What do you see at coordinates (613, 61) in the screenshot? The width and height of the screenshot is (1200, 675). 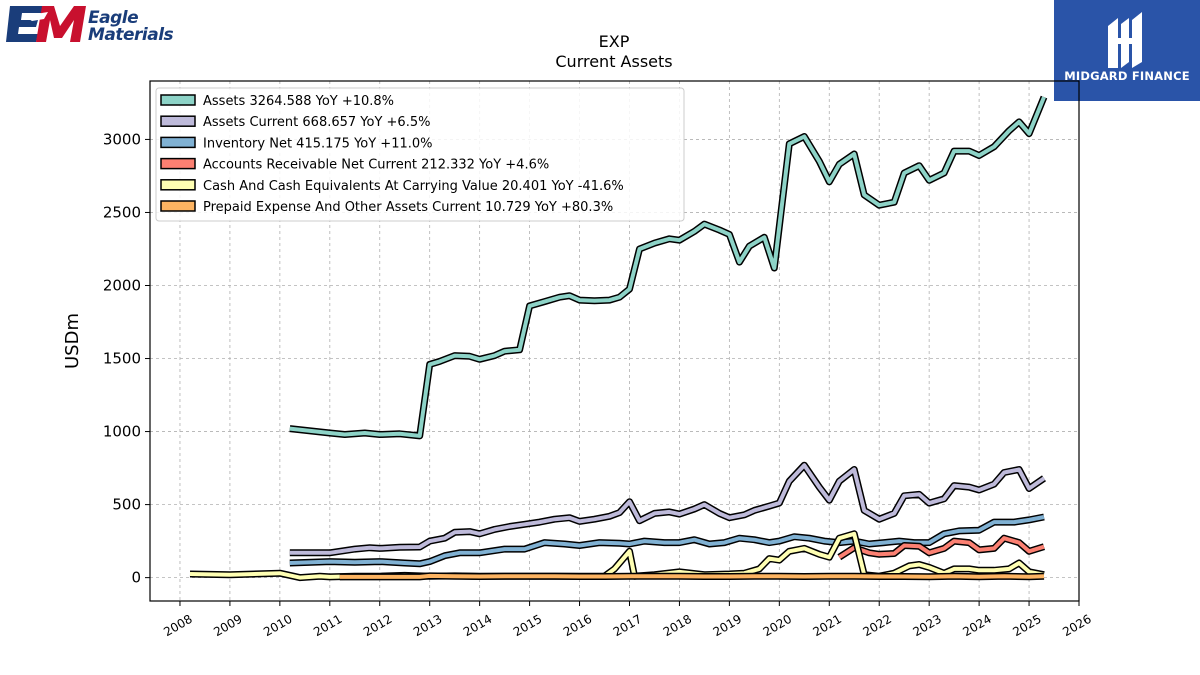 I see `chart-subtitle: Current Assets` at bounding box center [613, 61].